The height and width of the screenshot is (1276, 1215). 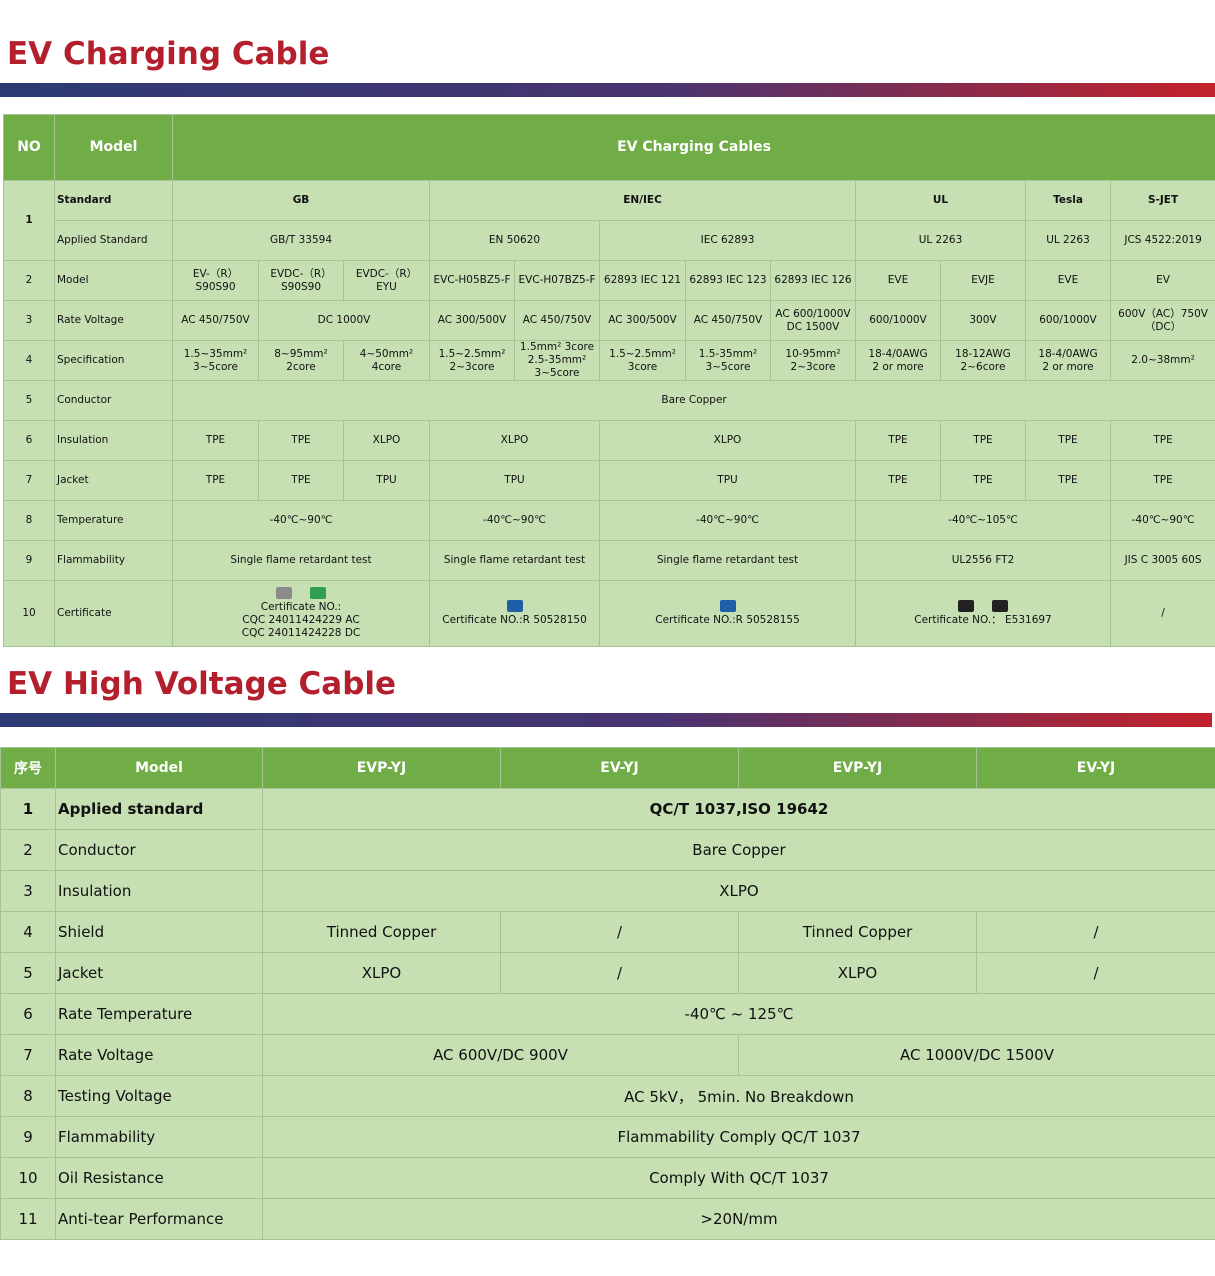 I want to click on cell-text: 10, so click(x=29, y=613).